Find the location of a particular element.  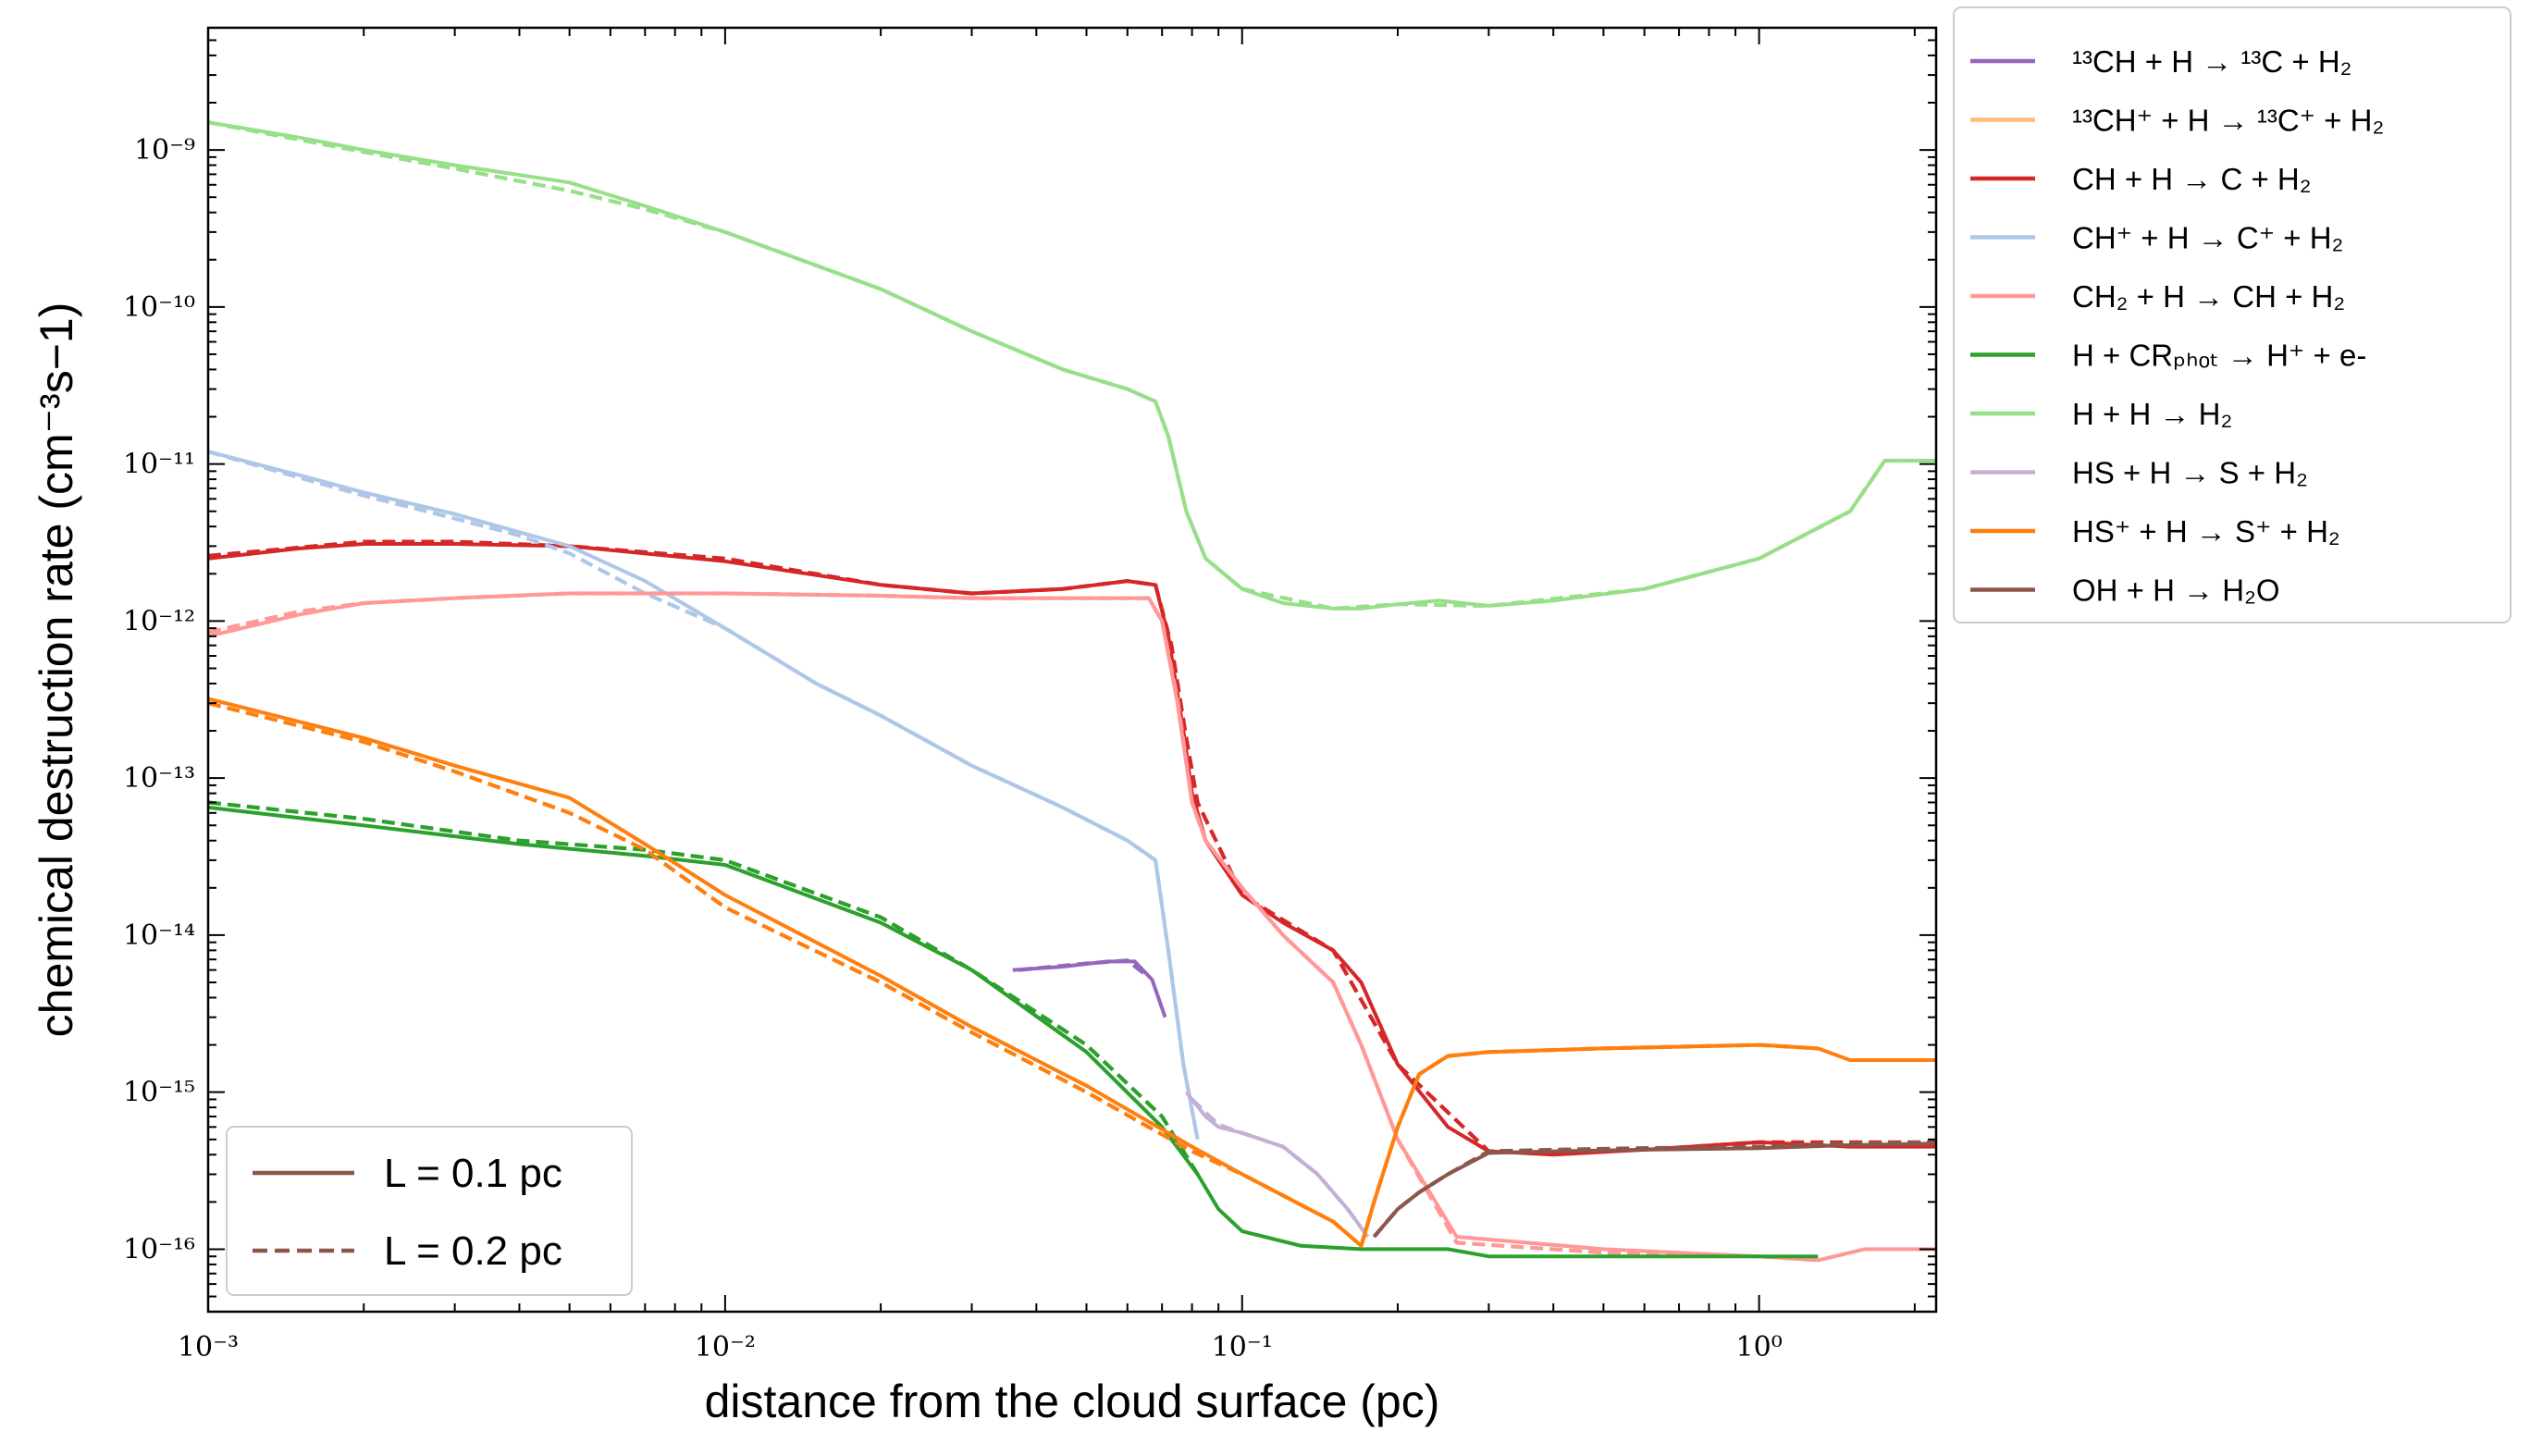

y-tick-label: 10⁻⁹ is located at coordinates (164, 150).